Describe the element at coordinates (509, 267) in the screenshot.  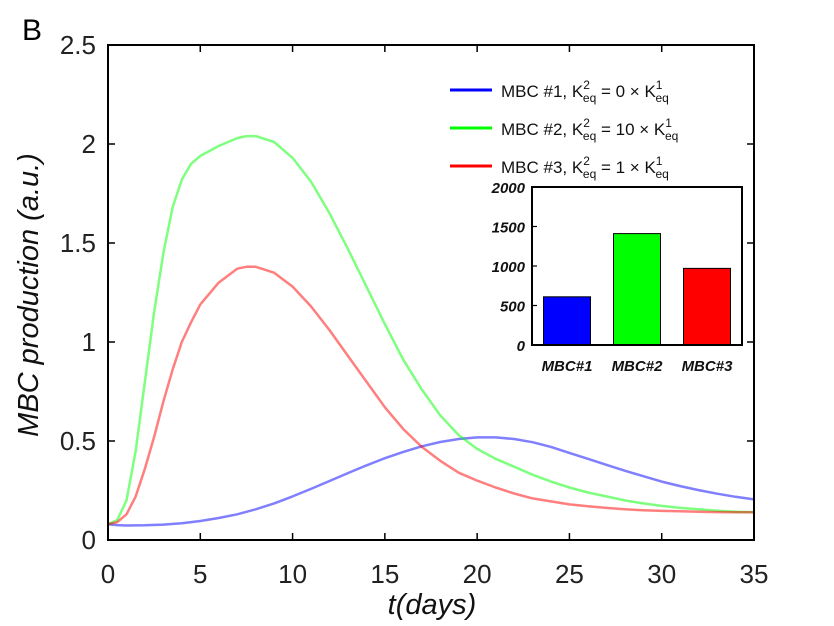
I see `inset-y-tick-label: 1000` at that location.